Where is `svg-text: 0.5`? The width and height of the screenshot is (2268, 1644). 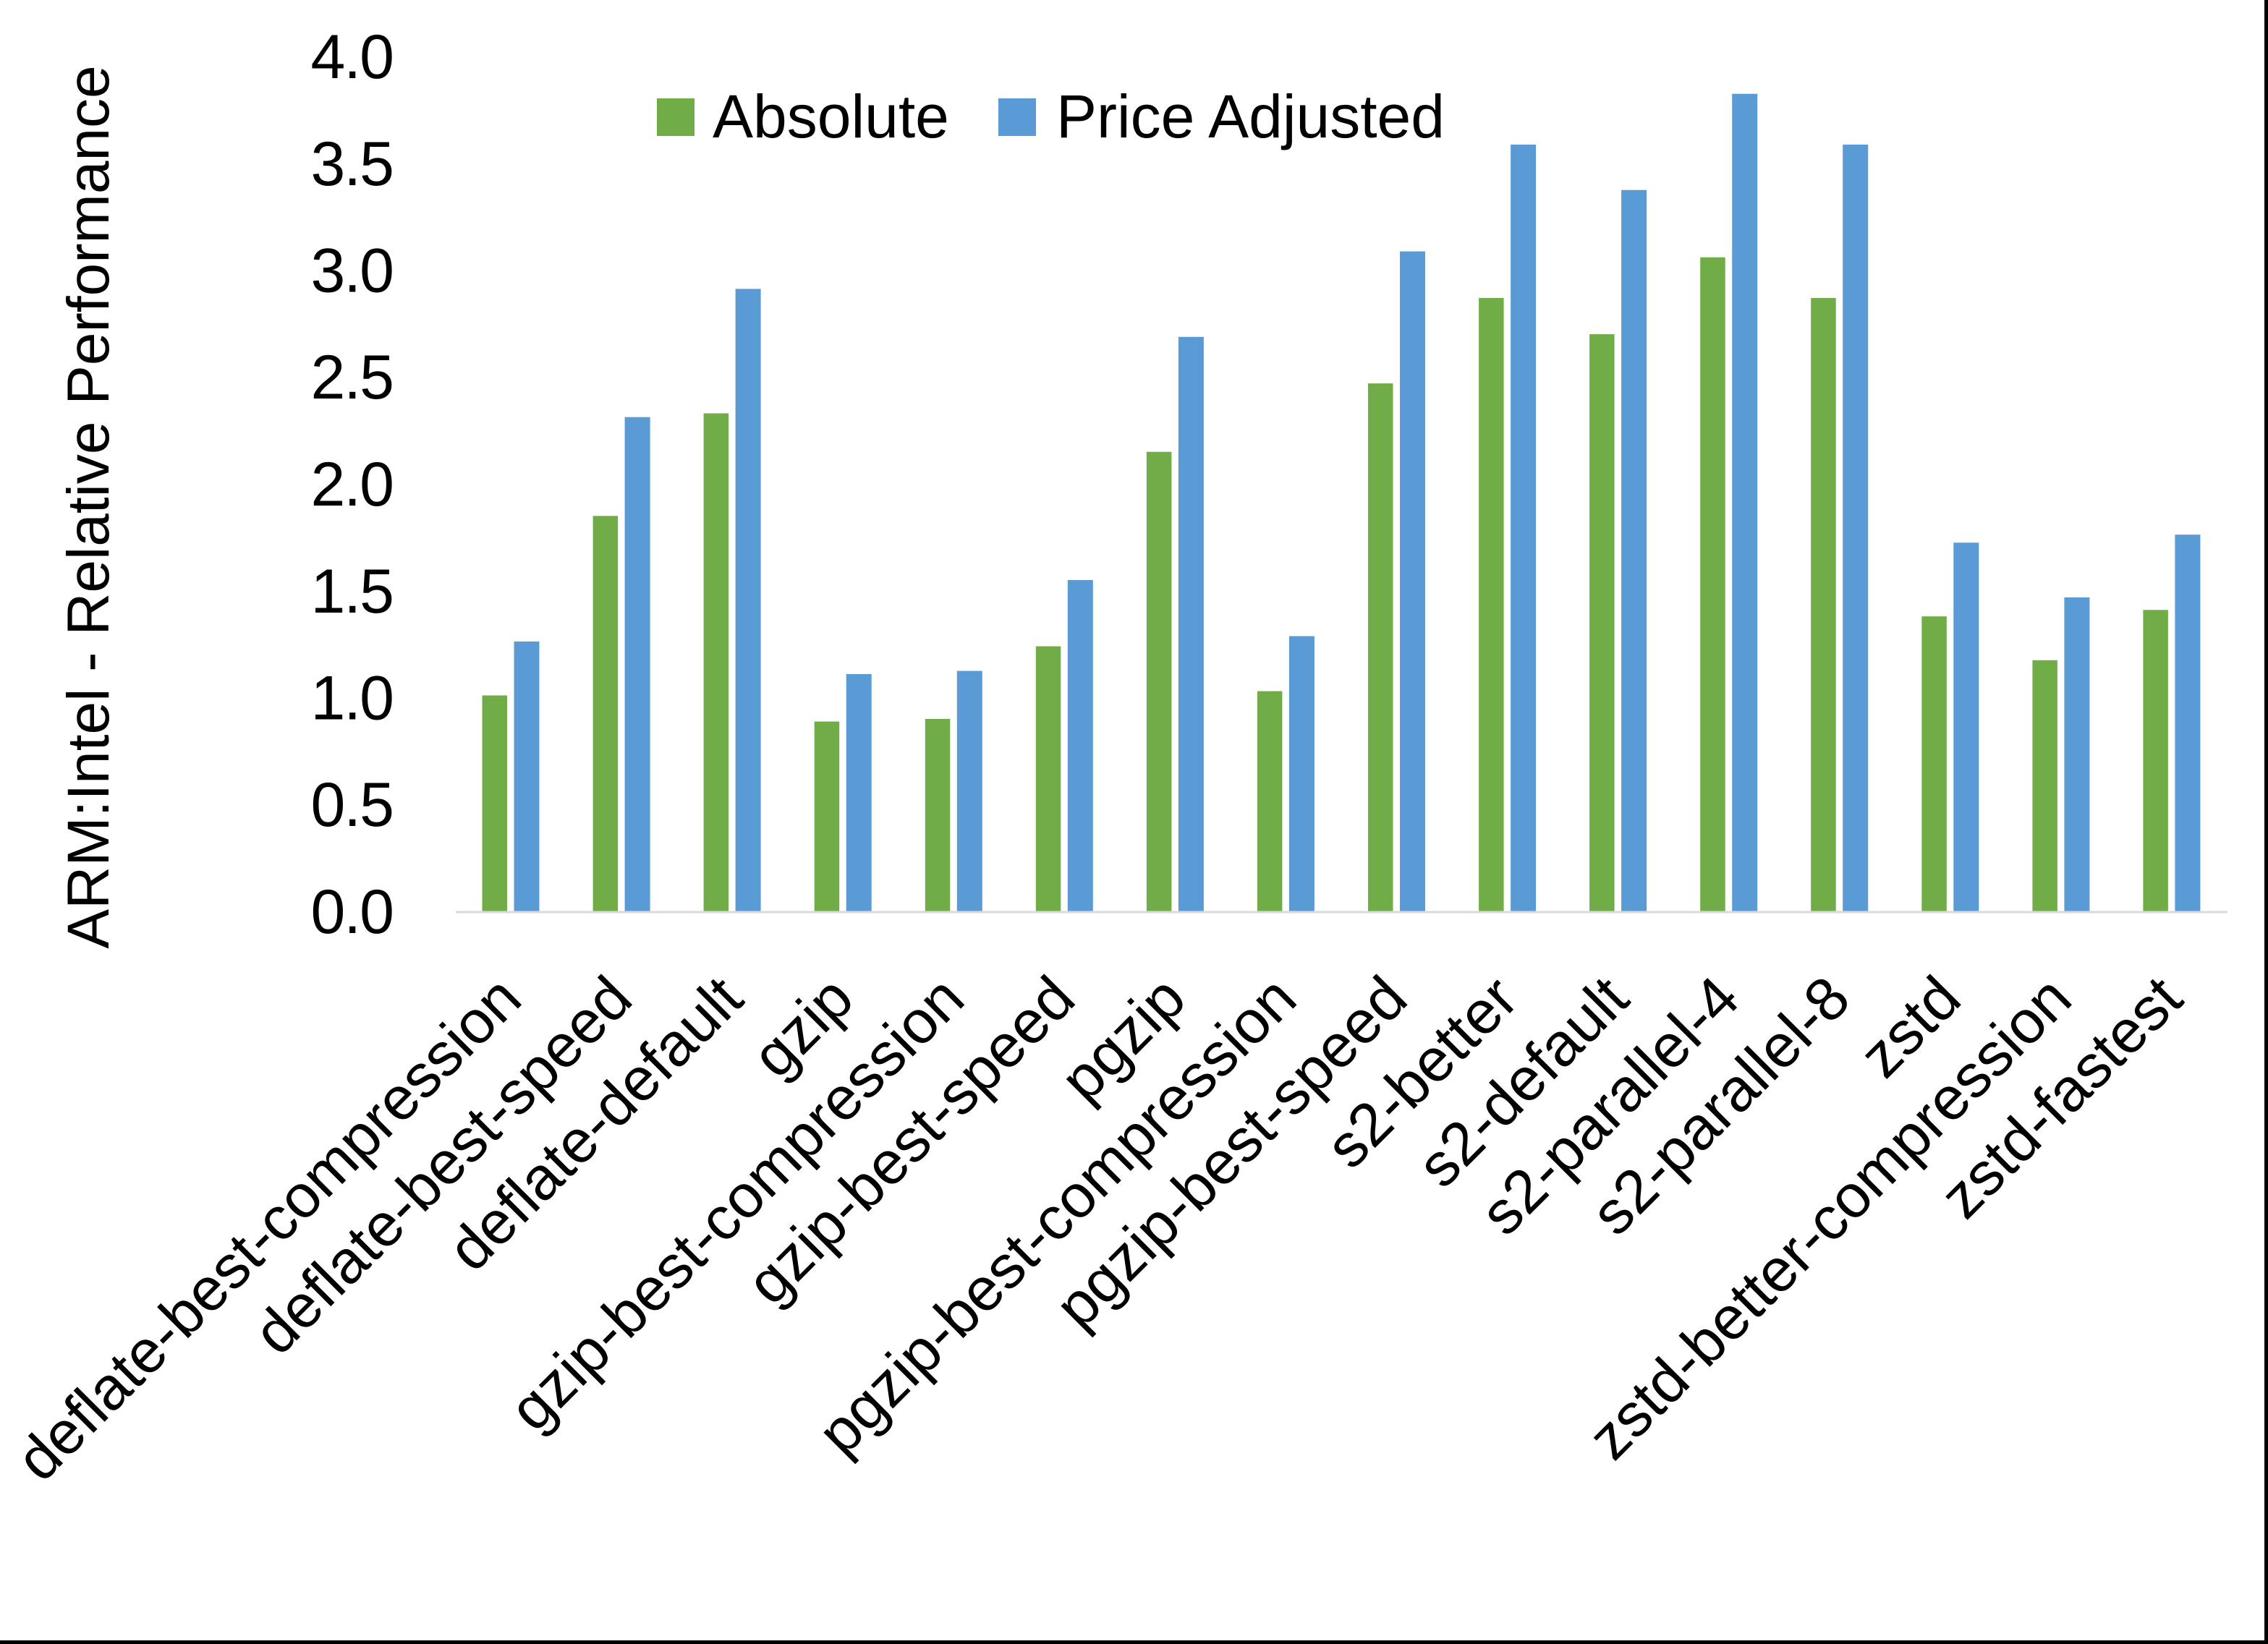 svg-text: 0.5 is located at coordinates (351, 805).